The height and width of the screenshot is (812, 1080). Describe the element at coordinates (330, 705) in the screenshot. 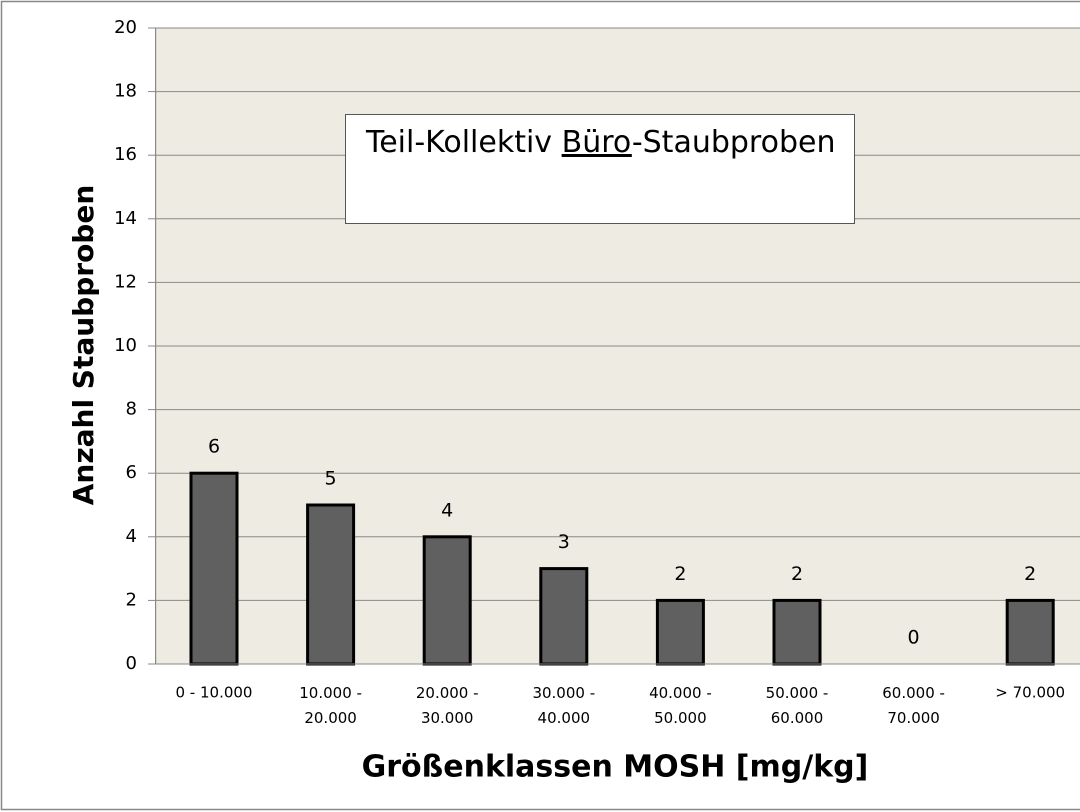

I see `x-tick-label: 10.000 -20.000` at that location.